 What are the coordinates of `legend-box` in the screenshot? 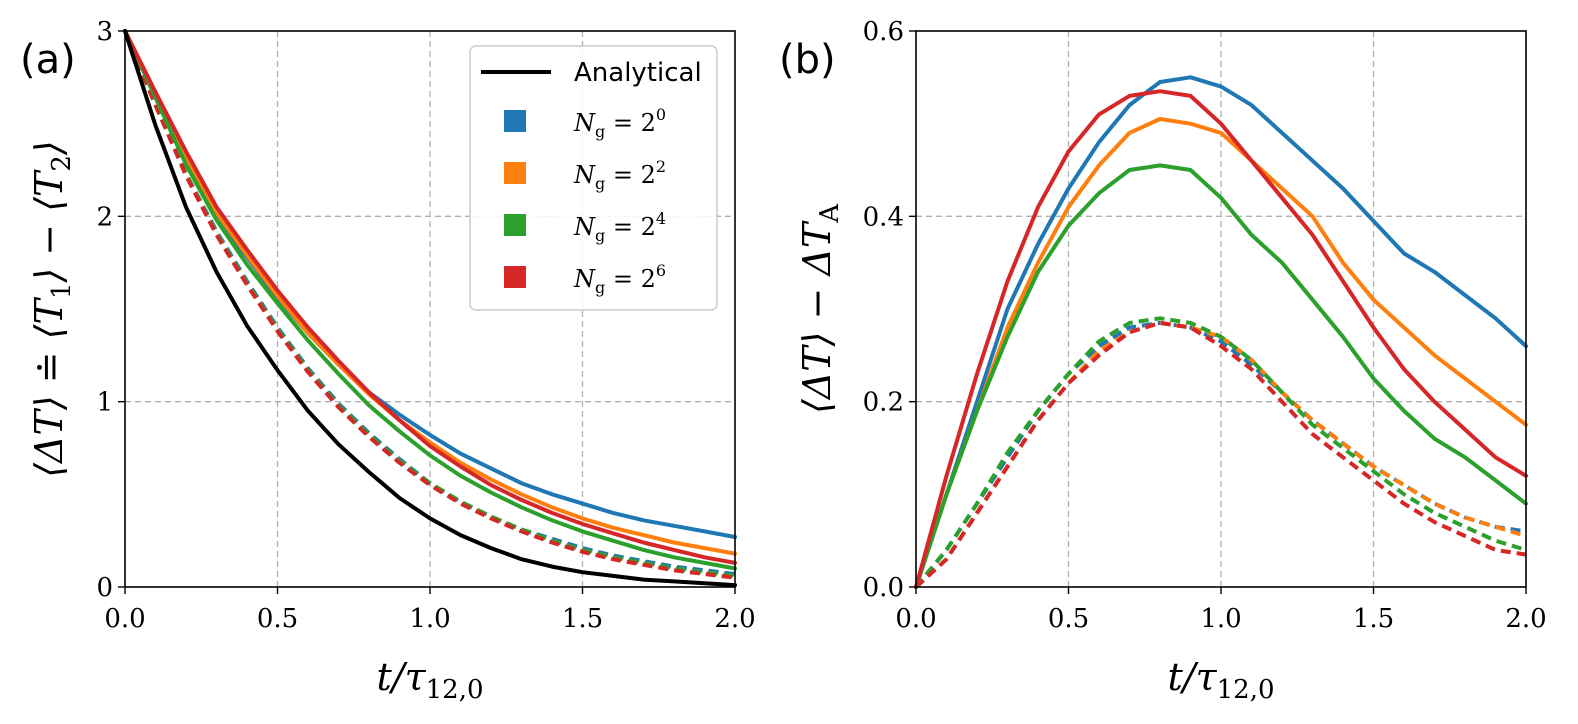 It's located at (593, 178).